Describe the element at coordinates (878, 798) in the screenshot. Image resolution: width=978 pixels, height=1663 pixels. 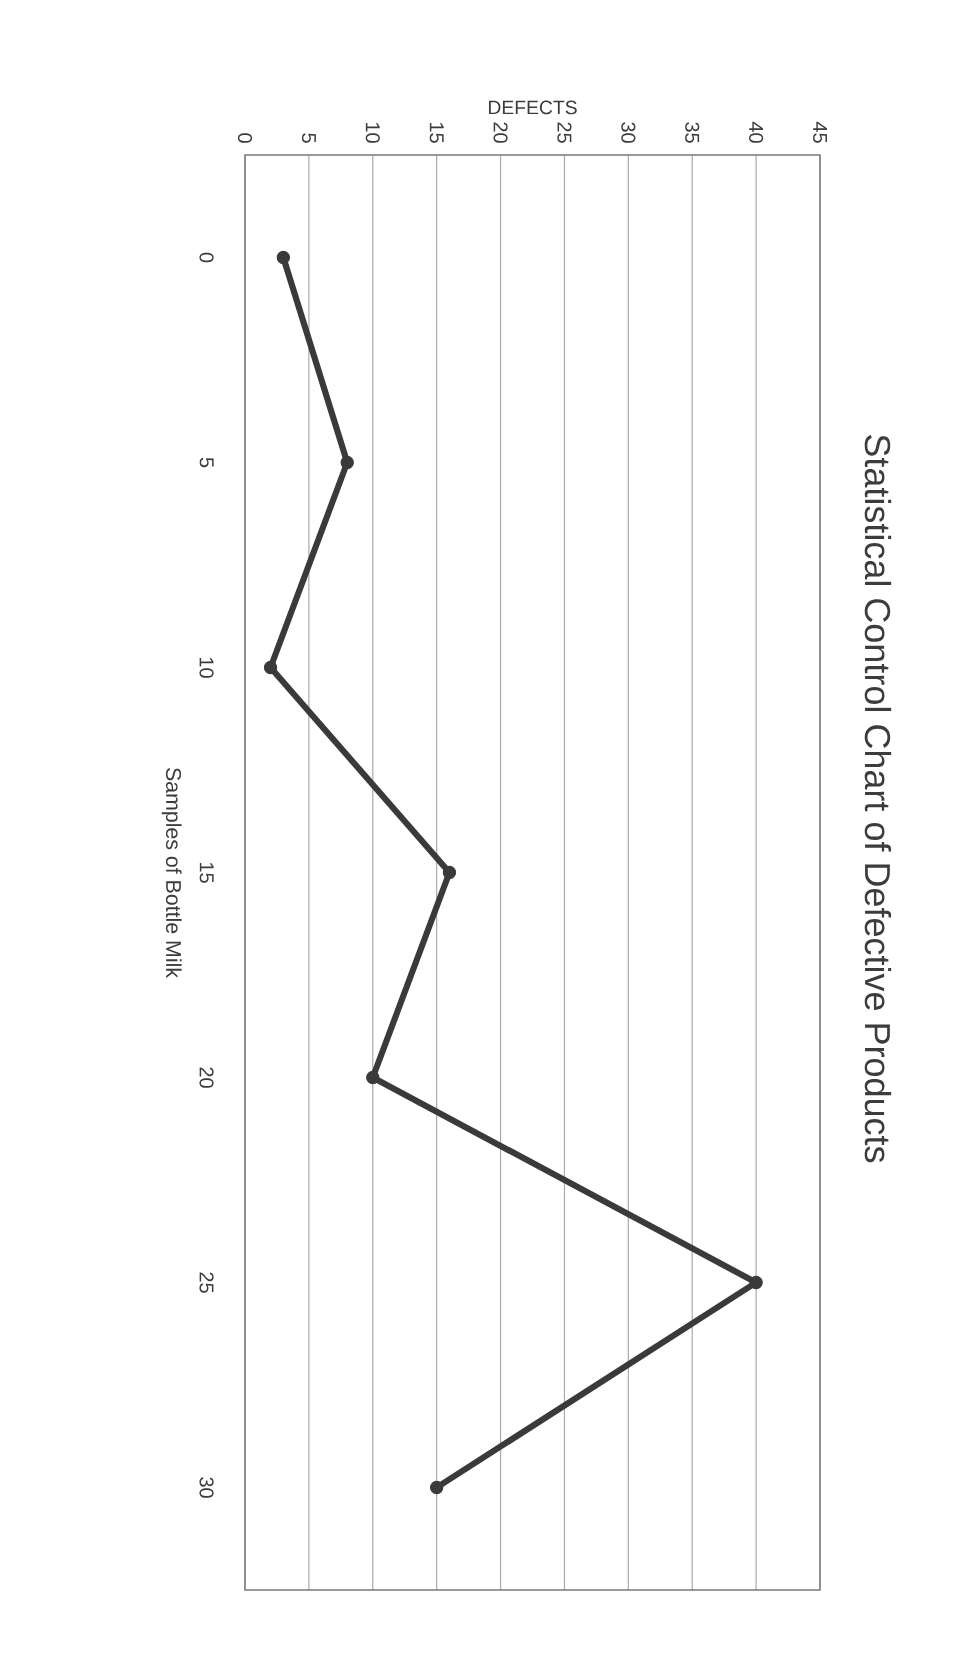
I see `text: Statistical Control Chart of Defective Products` at that location.